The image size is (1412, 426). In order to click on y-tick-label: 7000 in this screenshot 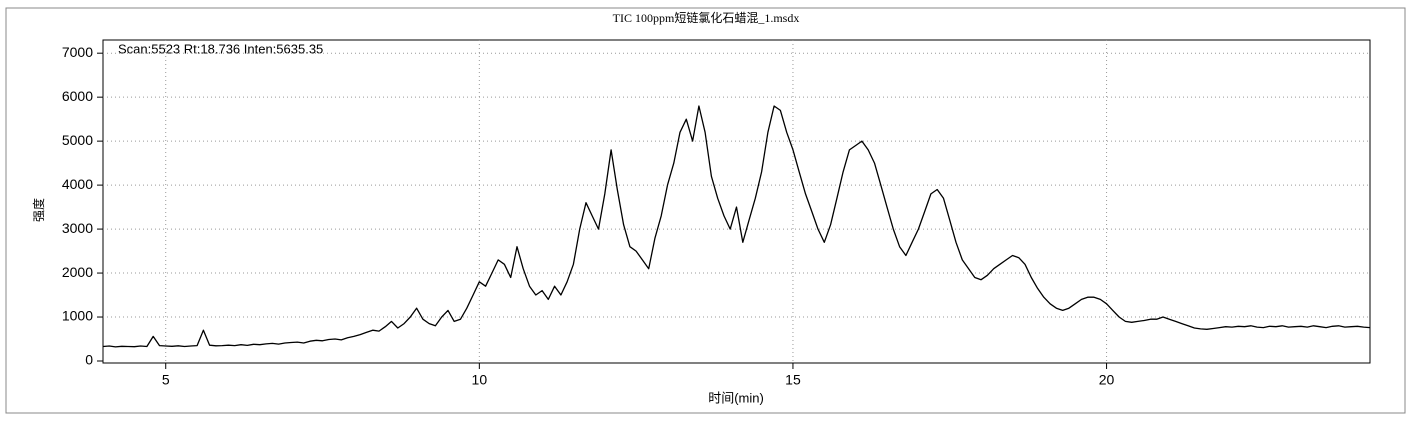, I will do `click(77, 52)`.